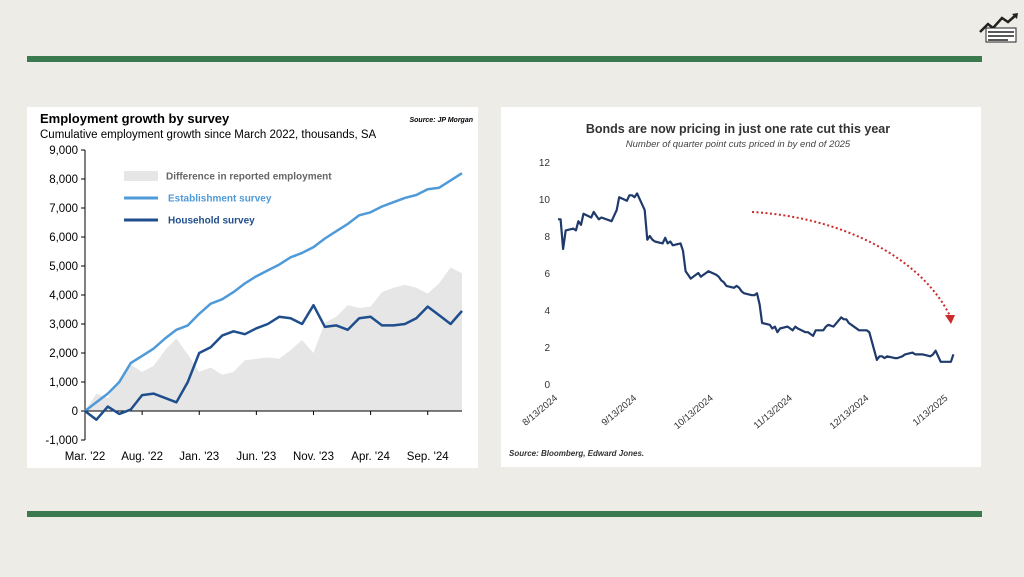 The width and height of the screenshot is (1024, 577). I want to click on x-tick-label: Apr. '24, so click(370, 457).